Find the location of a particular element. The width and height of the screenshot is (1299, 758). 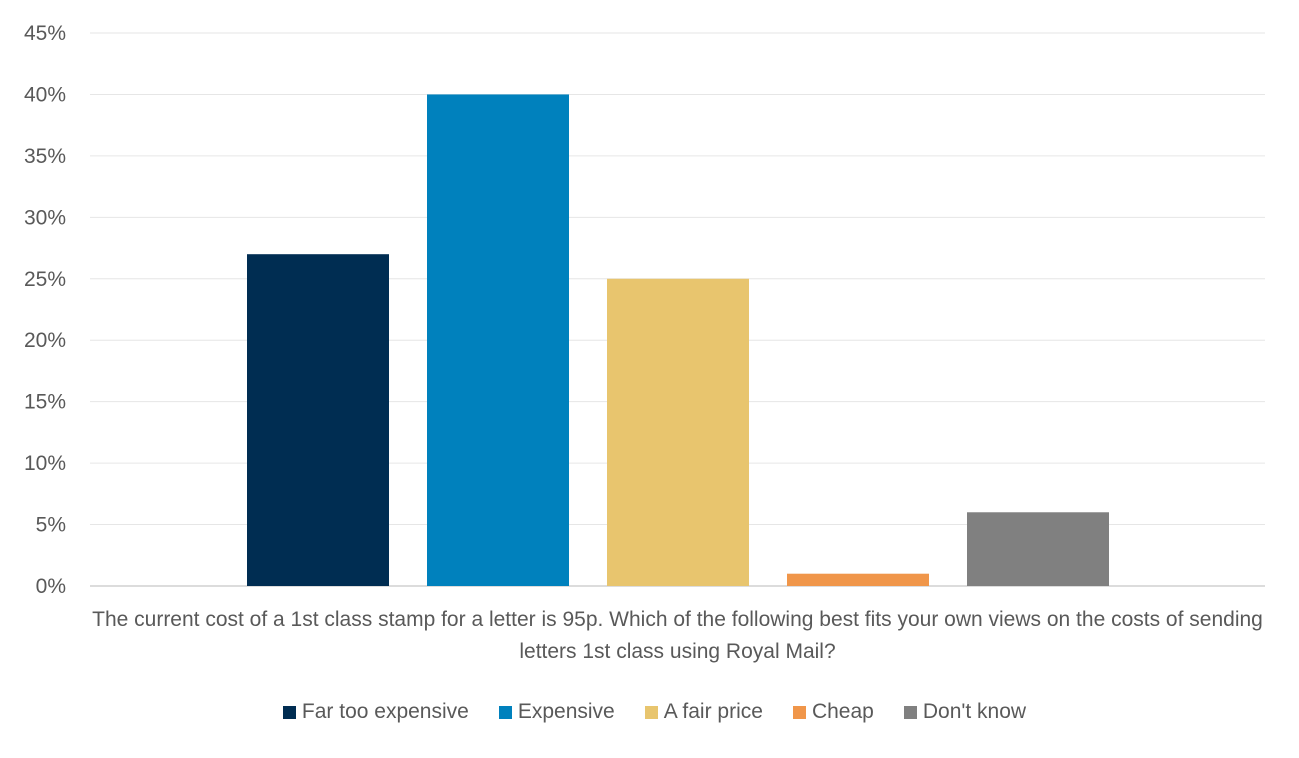

legend-item: A fair price is located at coordinates (703, 712).